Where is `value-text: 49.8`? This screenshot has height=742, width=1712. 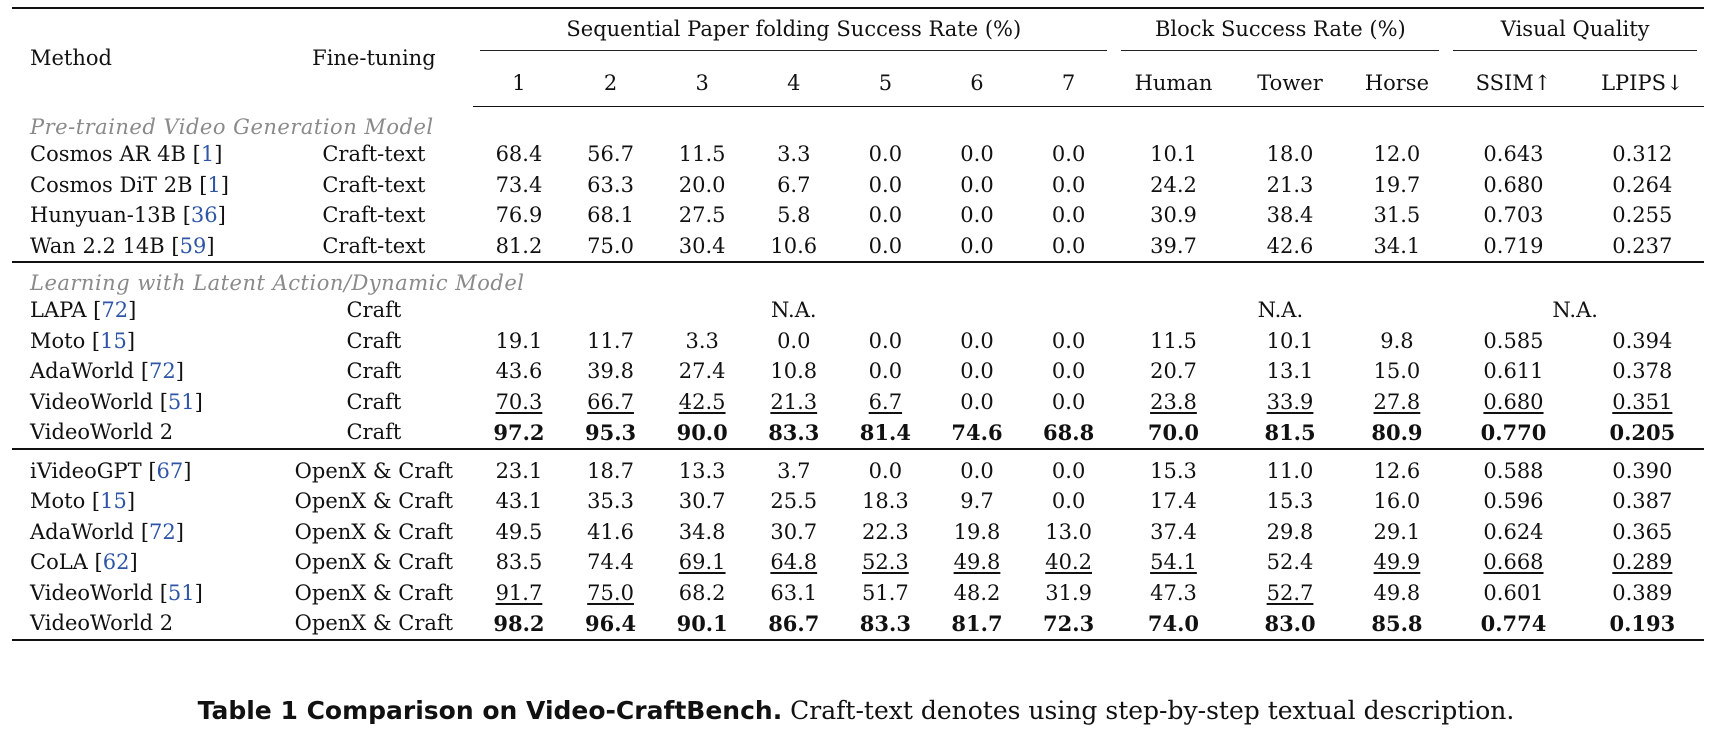 value-text: 49.8 is located at coordinates (1397, 592).